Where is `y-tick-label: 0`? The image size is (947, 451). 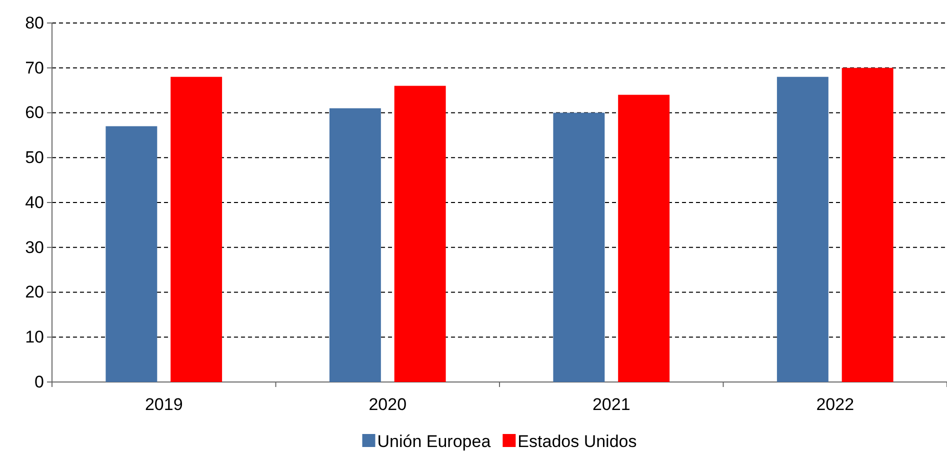 y-tick-label: 0 is located at coordinates (39, 382).